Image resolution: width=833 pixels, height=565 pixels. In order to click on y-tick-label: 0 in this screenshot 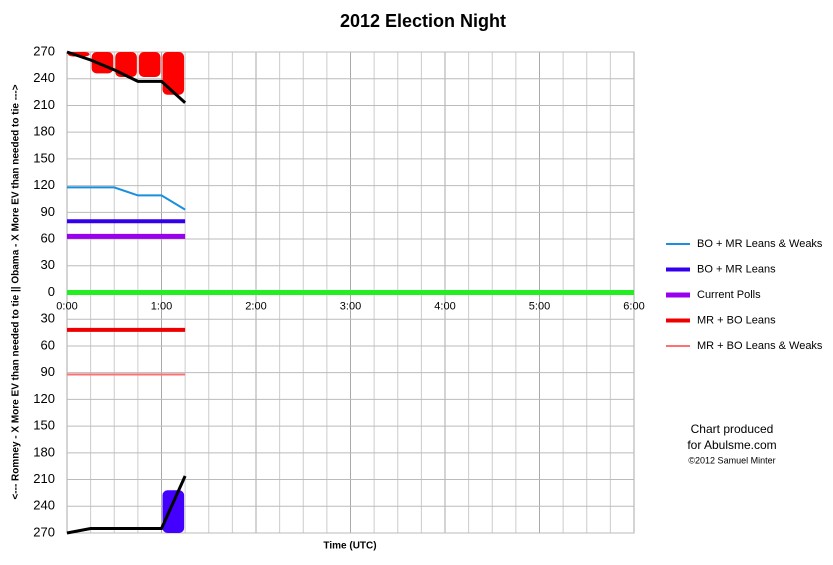, I will do `click(51, 291)`.